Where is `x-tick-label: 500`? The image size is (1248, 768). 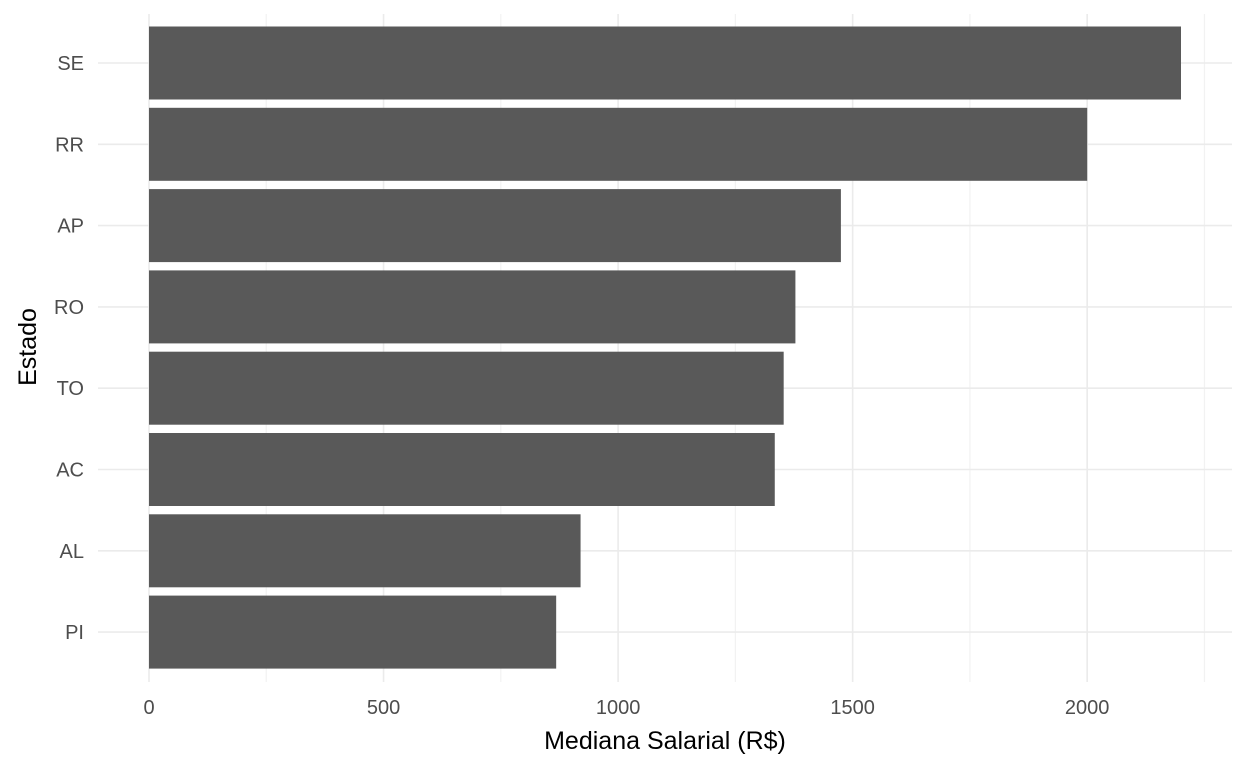
x-tick-label: 500 is located at coordinates (383, 708).